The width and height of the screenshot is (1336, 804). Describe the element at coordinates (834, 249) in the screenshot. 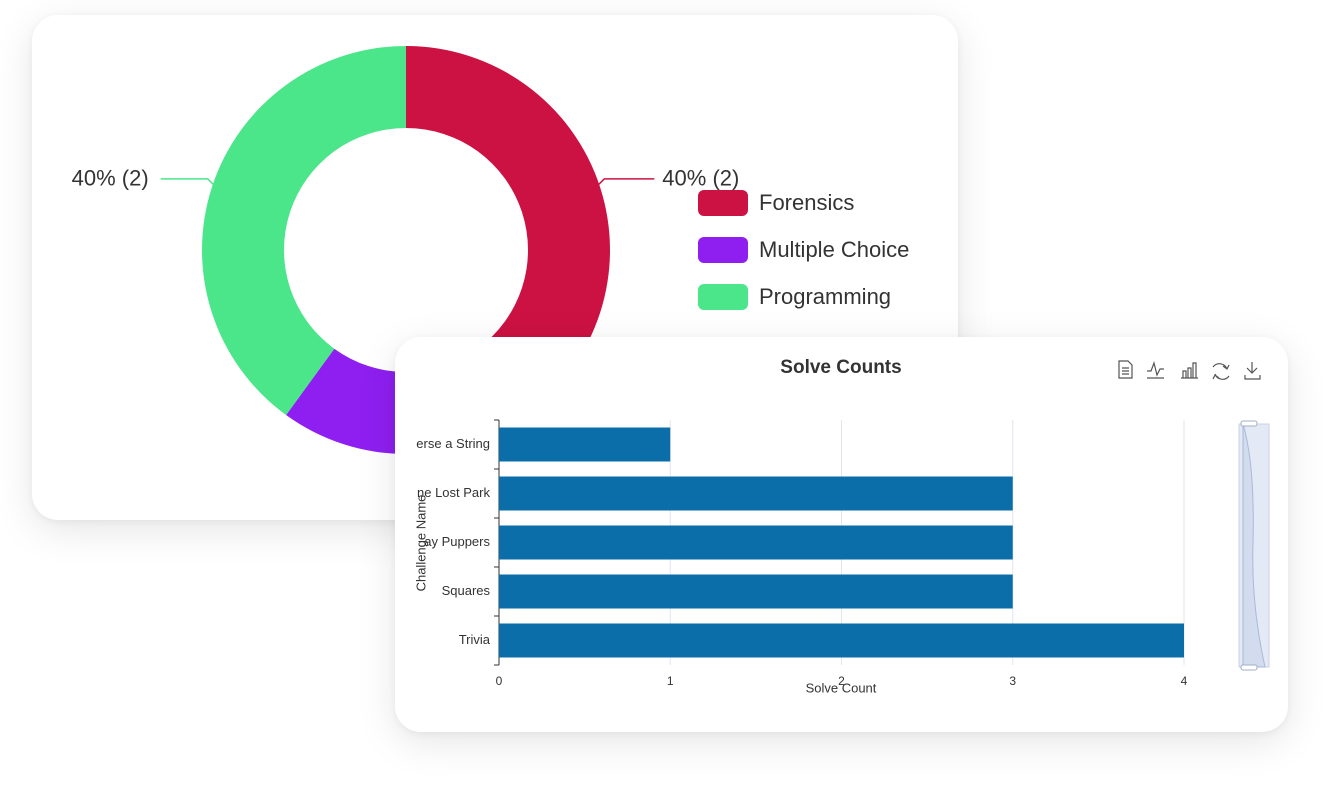

I see `legend-label: Multiple Choice` at that location.